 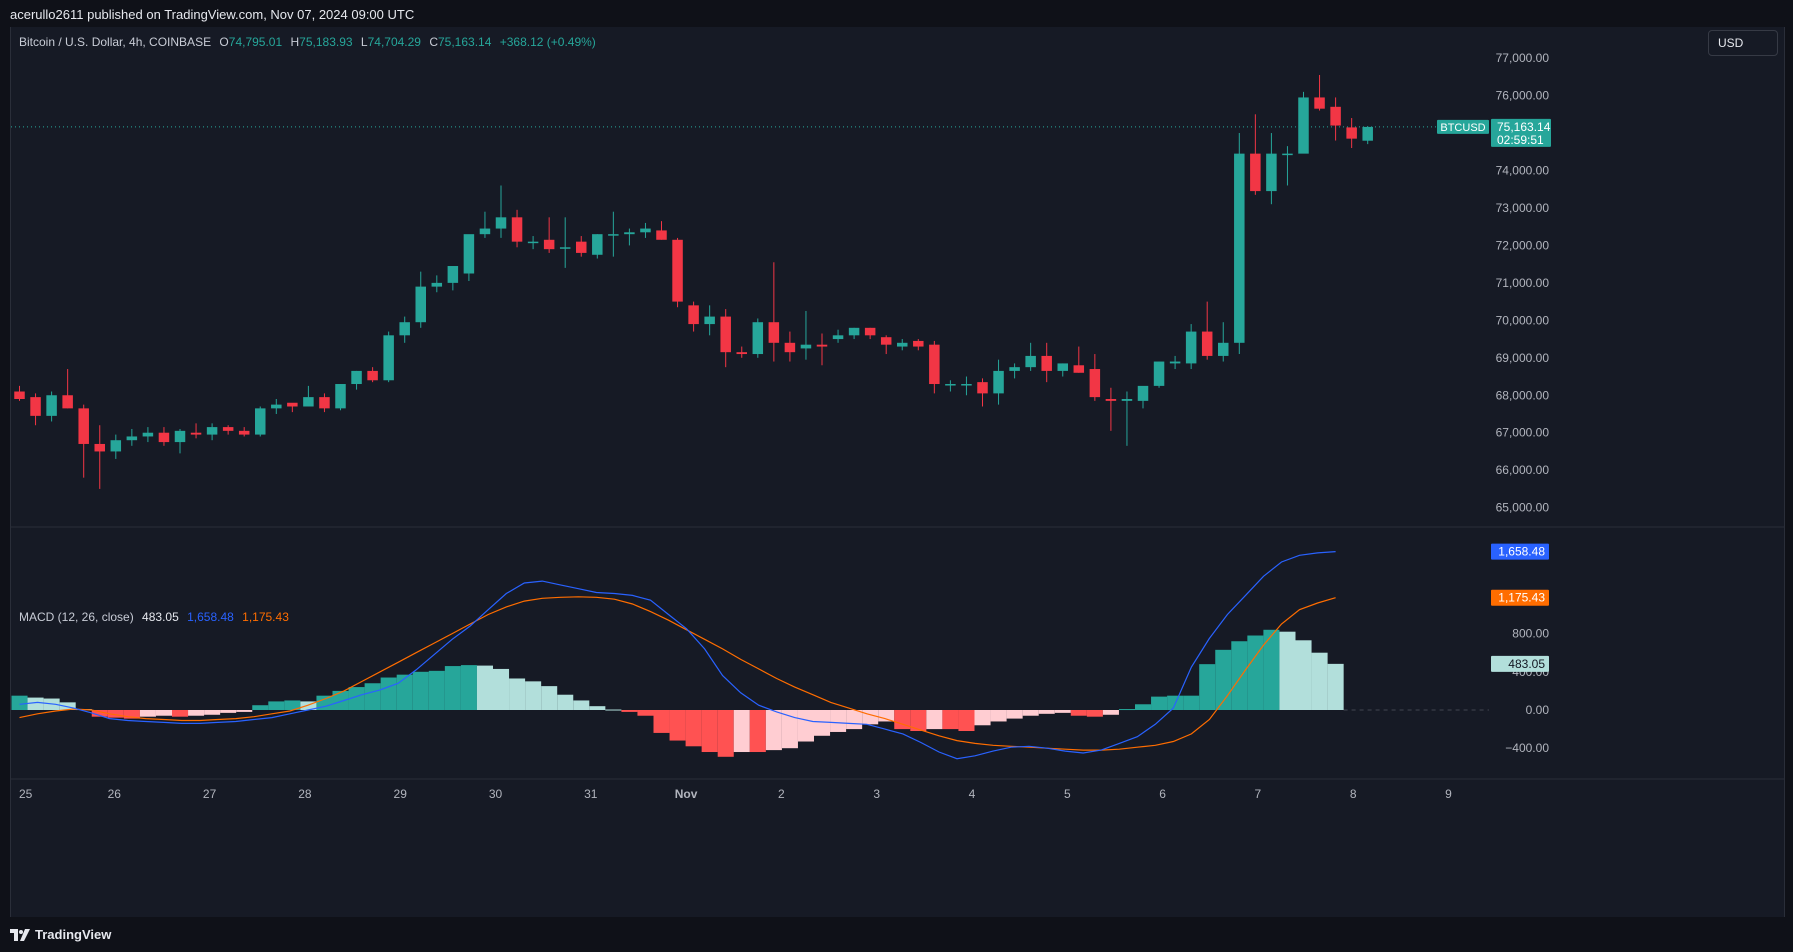 What do you see at coordinates (1743, 43) in the screenshot?
I see `currency-button: USD` at bounding box center [1743, 43].